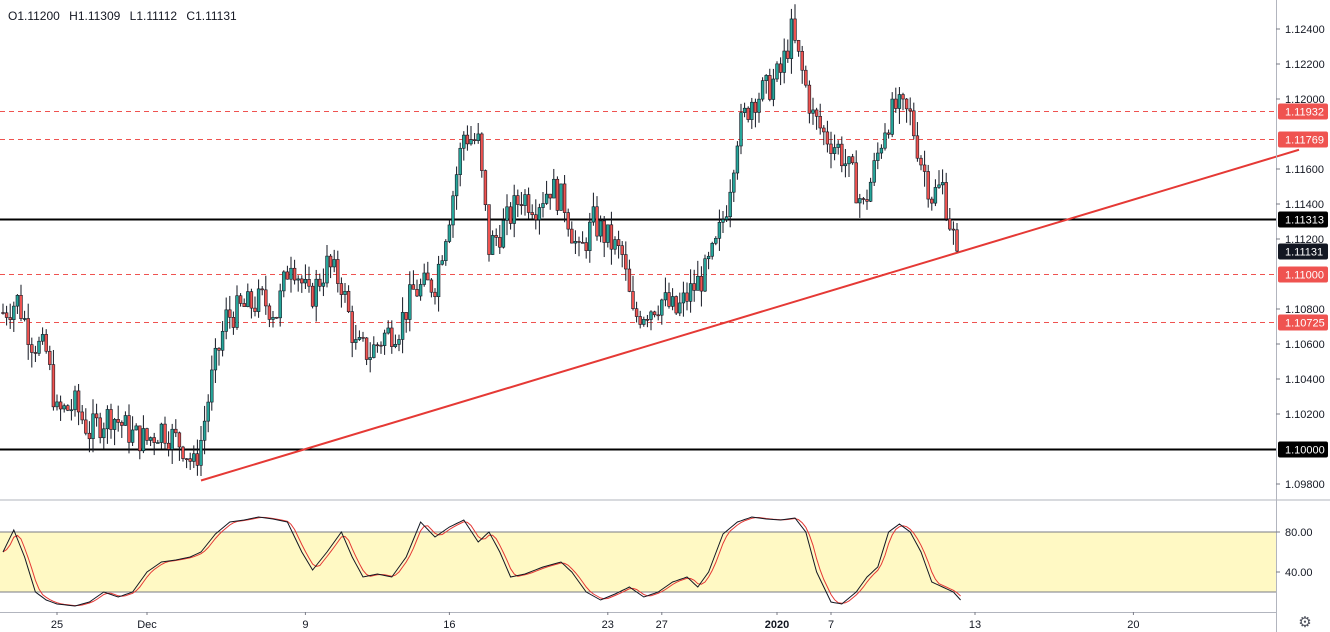  What do you see at coordinates (1305, 380) in the screenshot?
I see `price-tick-label: 1.10400` at bounding box center [1305, 380].